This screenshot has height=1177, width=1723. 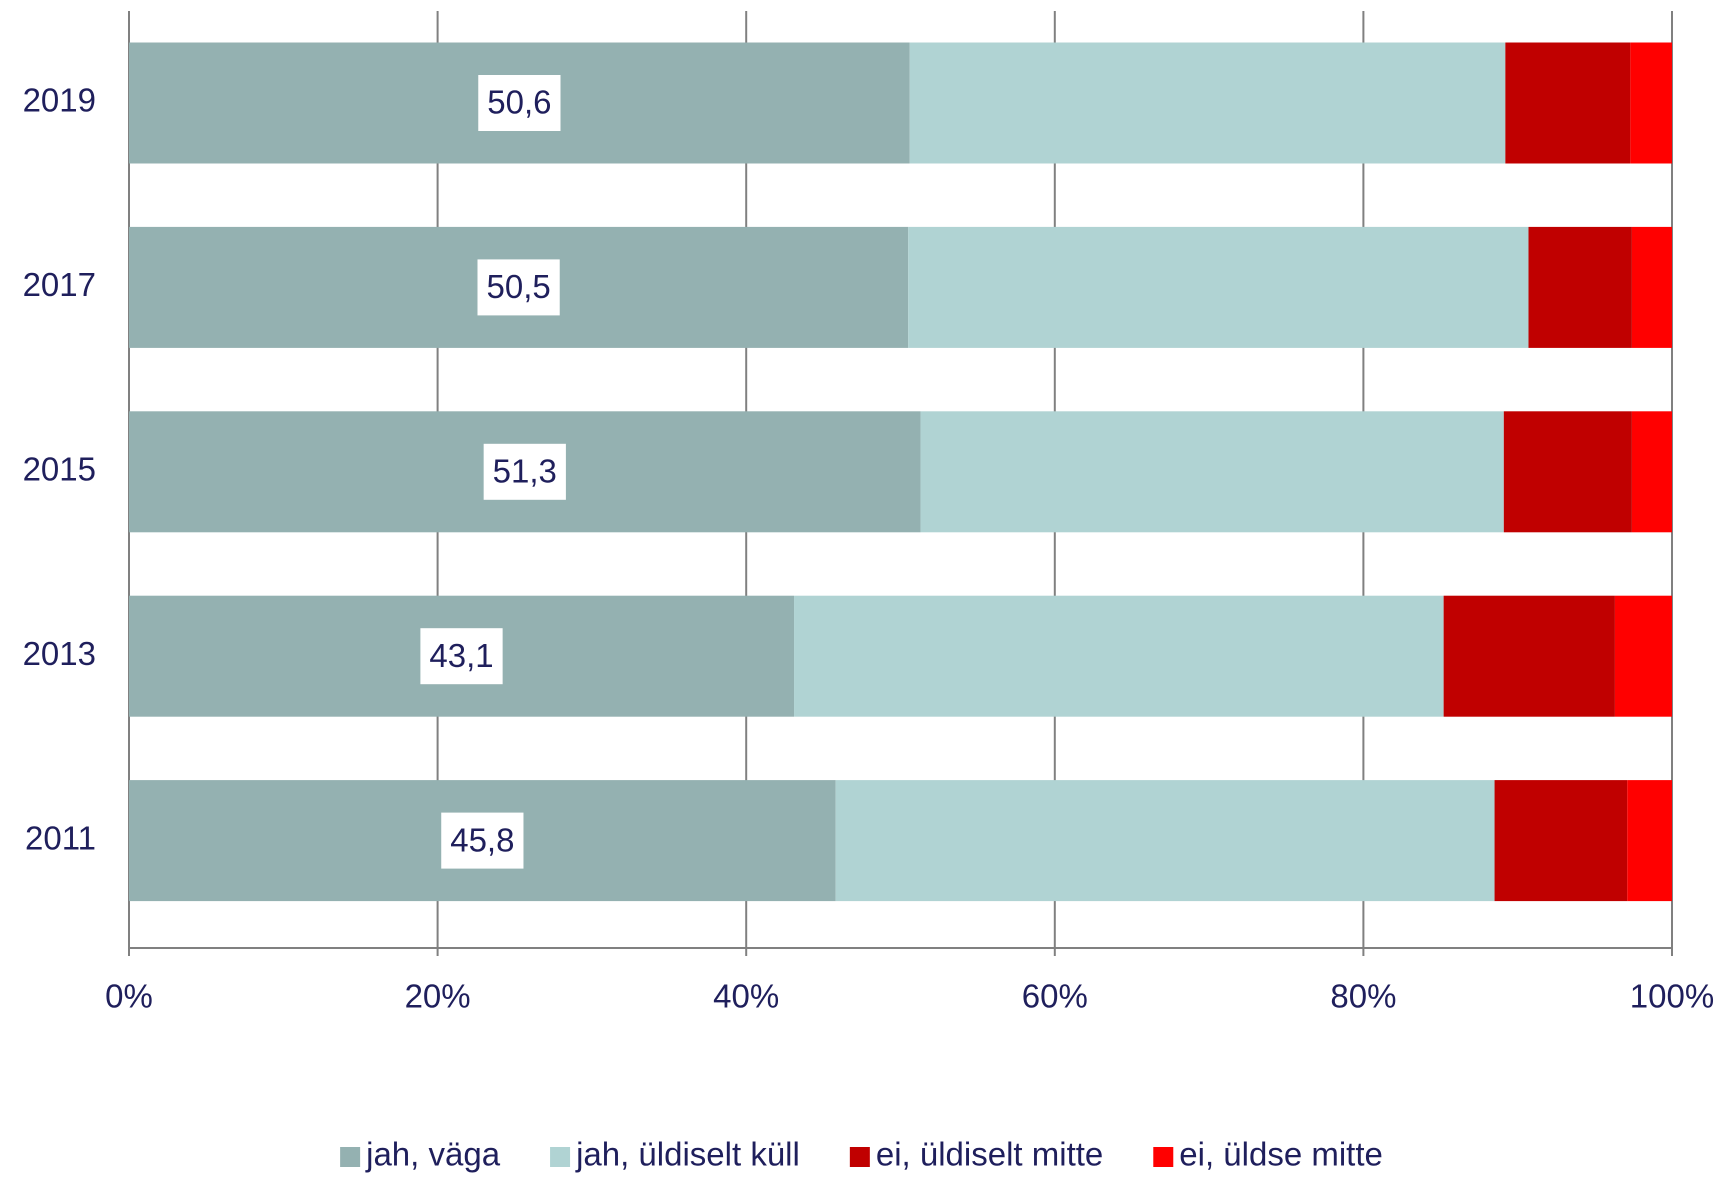 I want to click on x-tick-label: 80%, so click(x=1363, y=996).